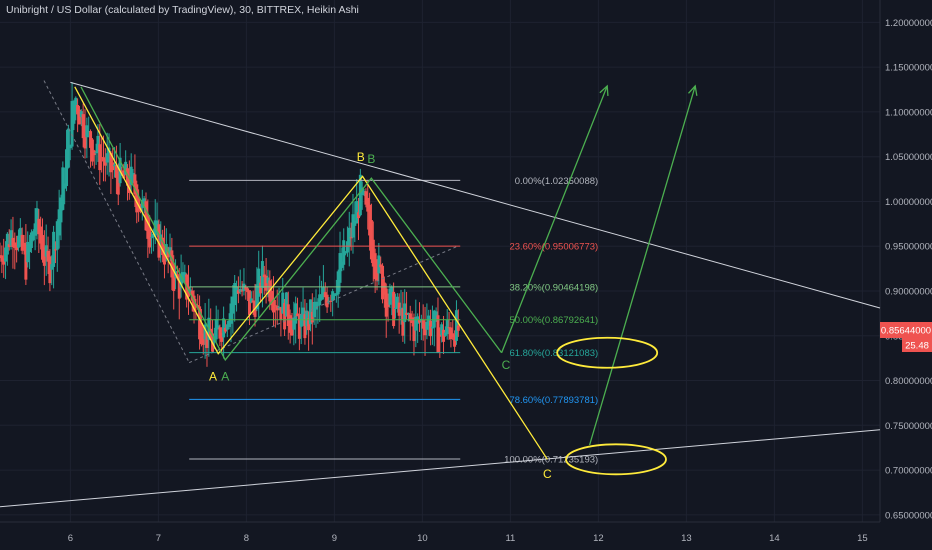 The width and height of the screenshot is (932, 550). Describe the element at coordinates (604, 90) in the screenshot. I see `green-arrow-head` at that location.